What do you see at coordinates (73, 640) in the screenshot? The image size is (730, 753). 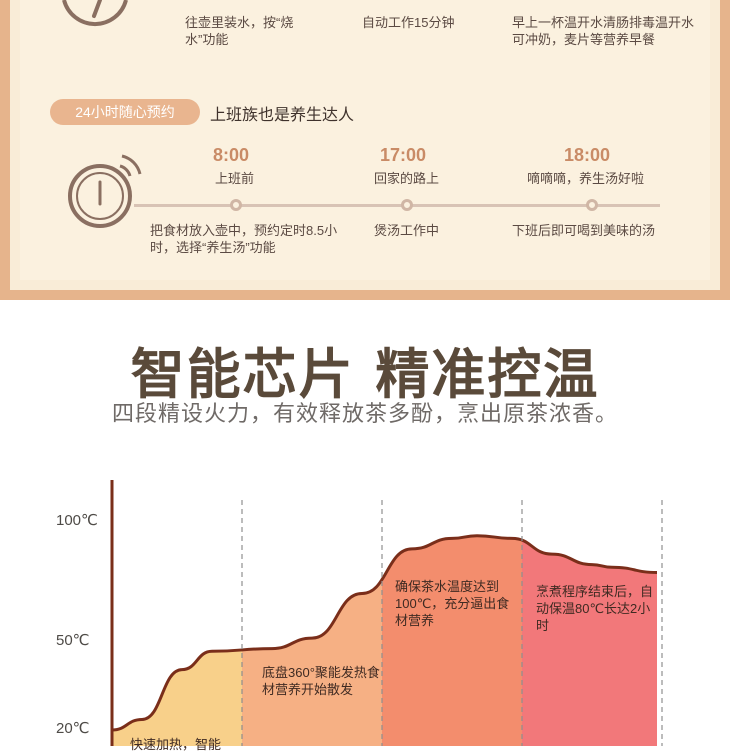 I see `y-tick-label: 50℃` at bounding box center [73, 640].